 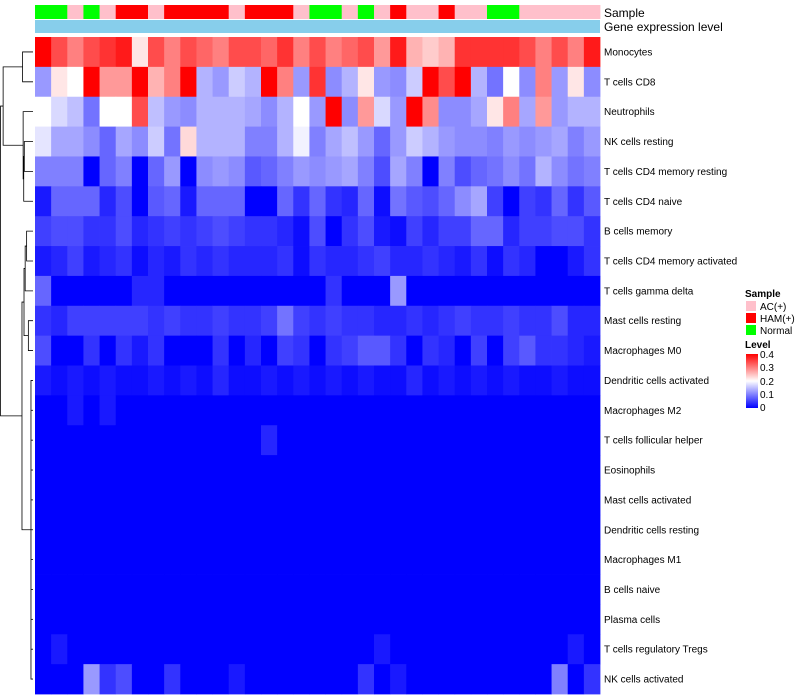 I want to click on legend-label-ham: HAM(+), so click(x=777, y=319).